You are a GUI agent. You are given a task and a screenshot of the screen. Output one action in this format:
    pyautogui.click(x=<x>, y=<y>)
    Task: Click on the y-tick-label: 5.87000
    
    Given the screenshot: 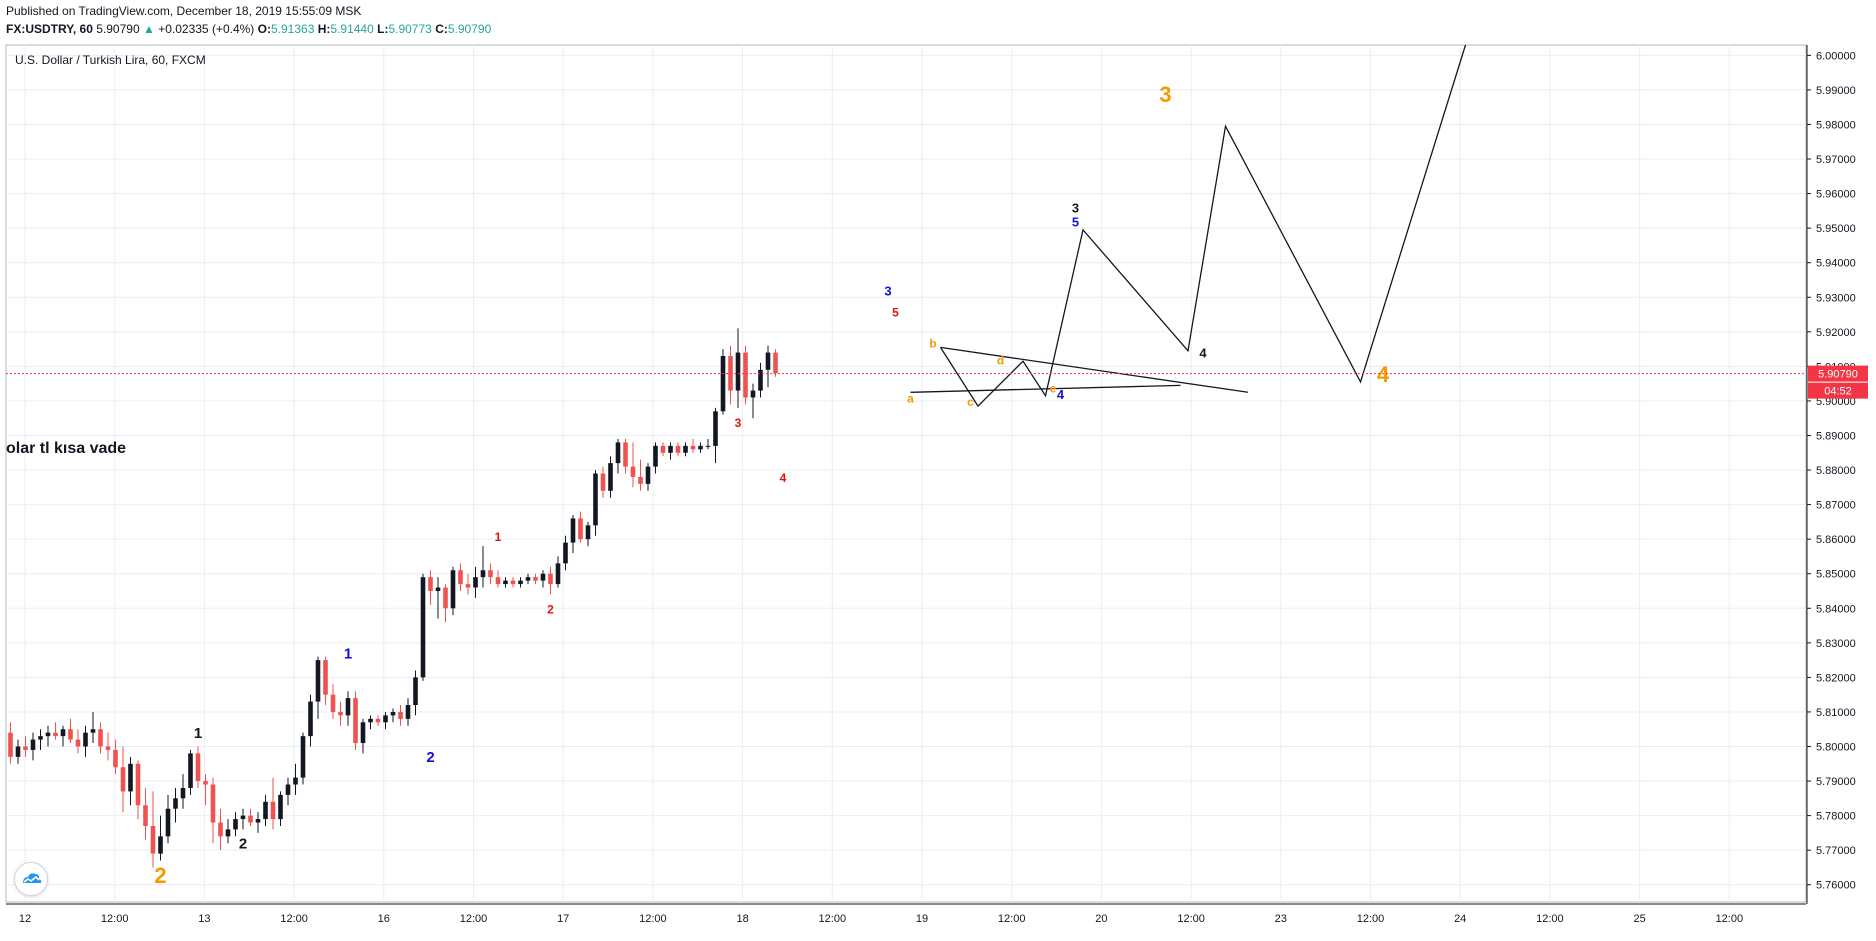 What is the action you would take?
    pyautogui.click(x=1836, y=506)
    